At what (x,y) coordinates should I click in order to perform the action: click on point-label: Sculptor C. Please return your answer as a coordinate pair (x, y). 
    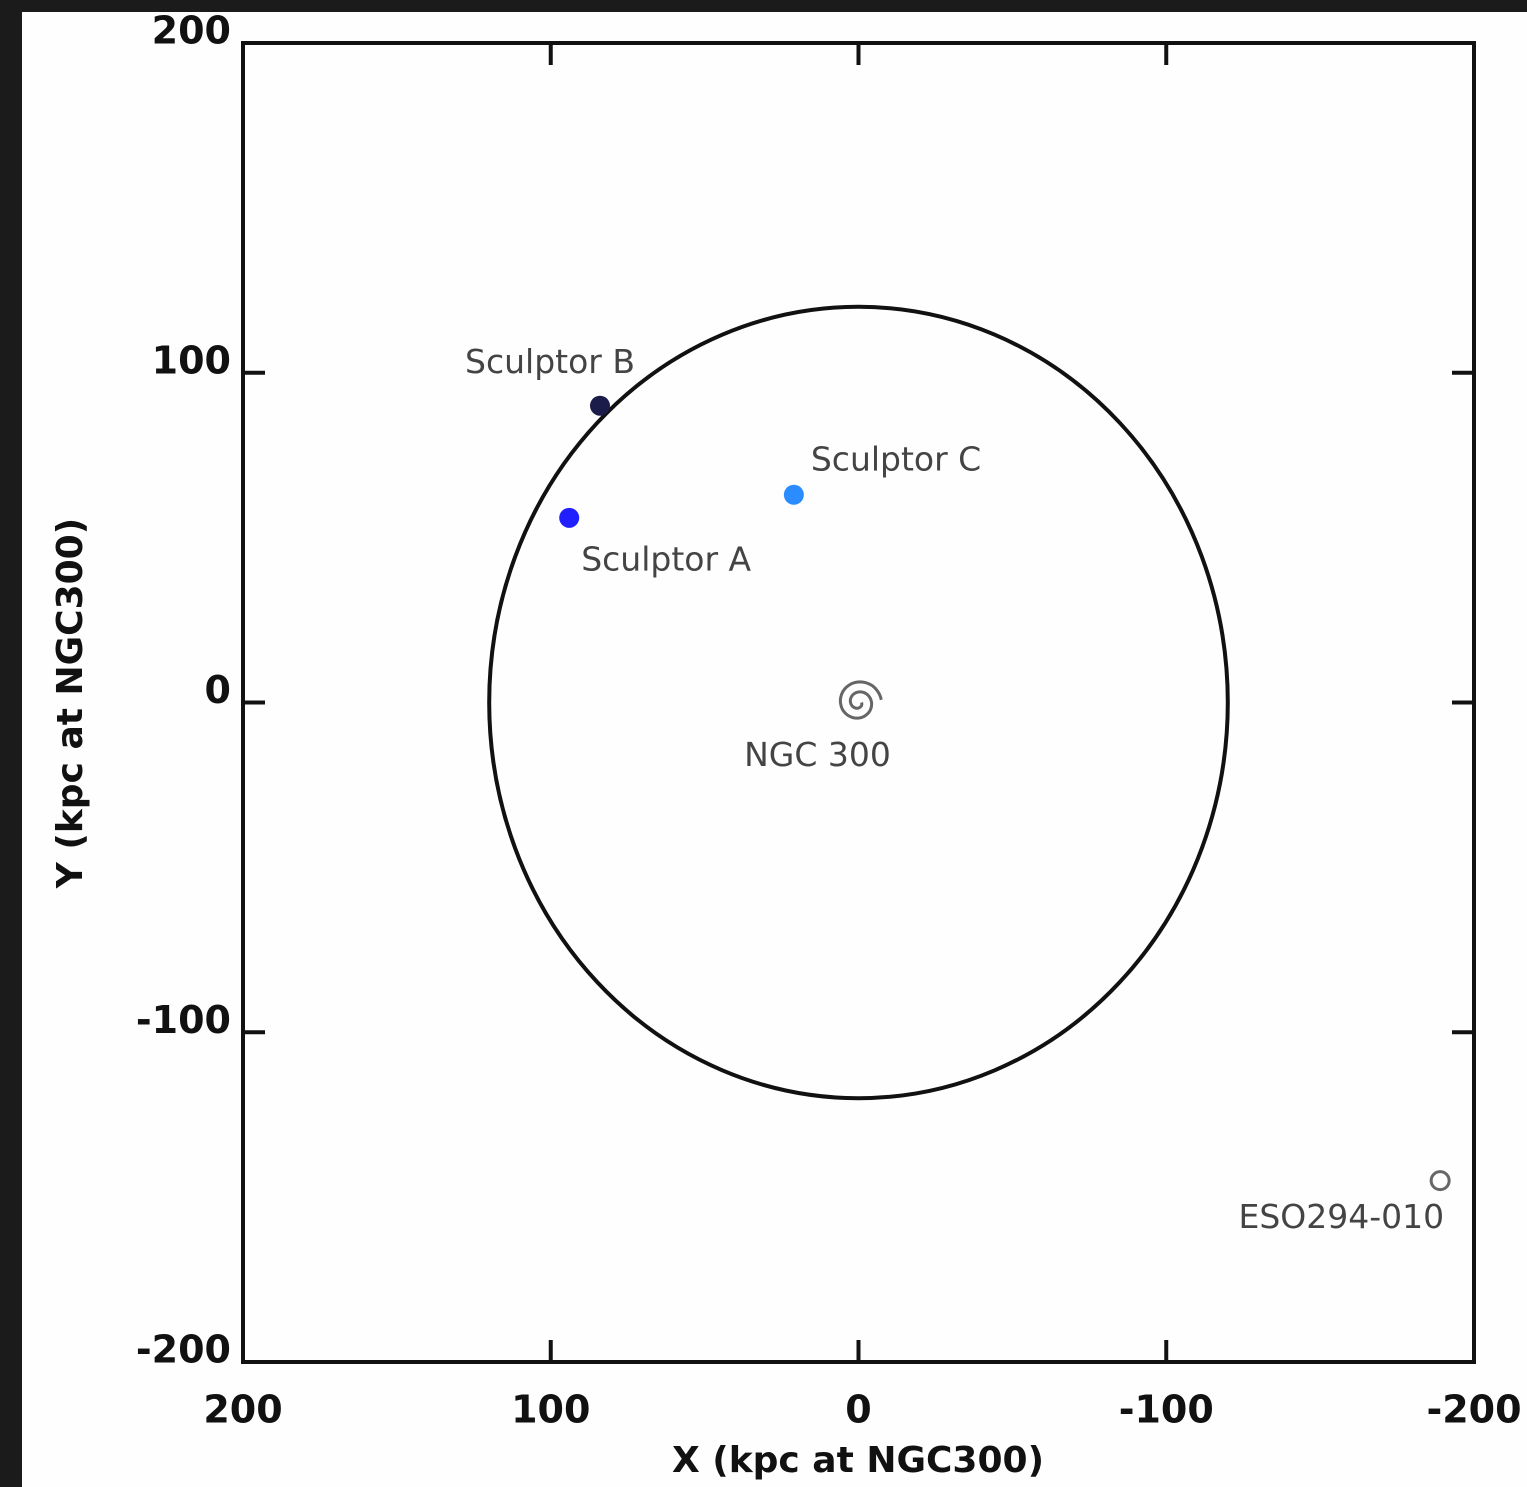
    Looking at the image, I should click on (896, 458).